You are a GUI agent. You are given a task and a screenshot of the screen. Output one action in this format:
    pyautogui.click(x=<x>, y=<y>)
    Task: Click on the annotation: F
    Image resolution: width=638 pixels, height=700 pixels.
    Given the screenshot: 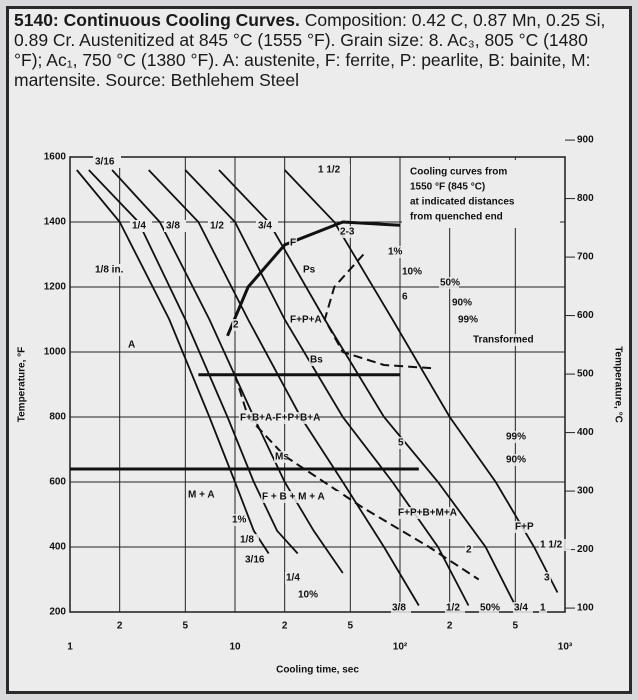 What is the action you would take?
    pyautogui.click(x=293, y=243)
    